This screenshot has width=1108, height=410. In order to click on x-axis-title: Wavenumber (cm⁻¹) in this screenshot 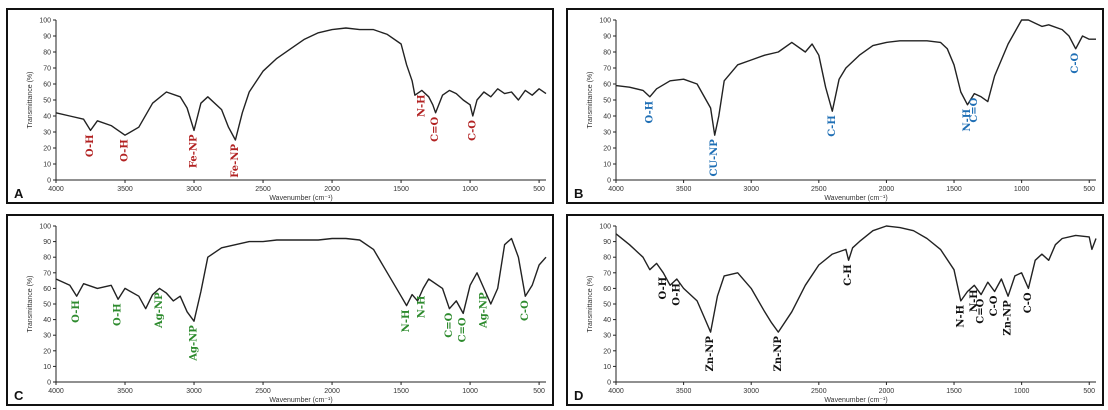, I will do `click(855, 400)`.